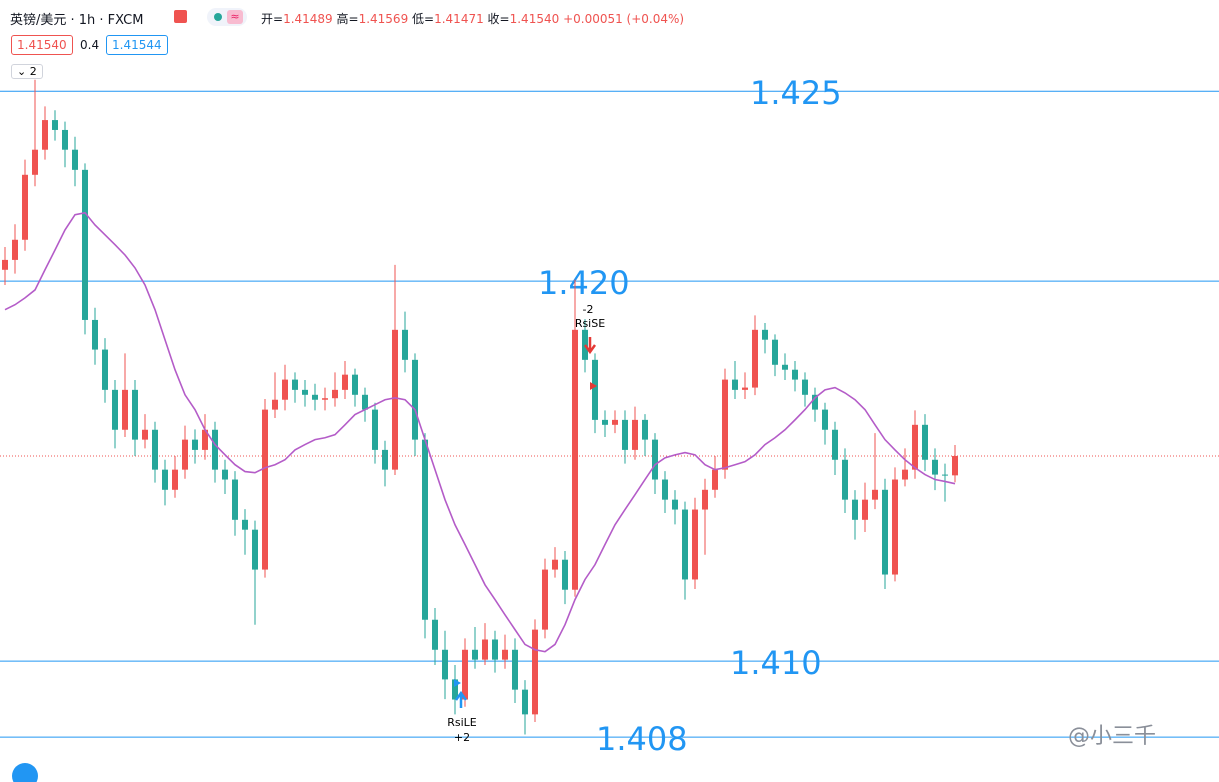  Describe the element at coordinates (25, 772) in the screenshot. I see `logo` at that location.